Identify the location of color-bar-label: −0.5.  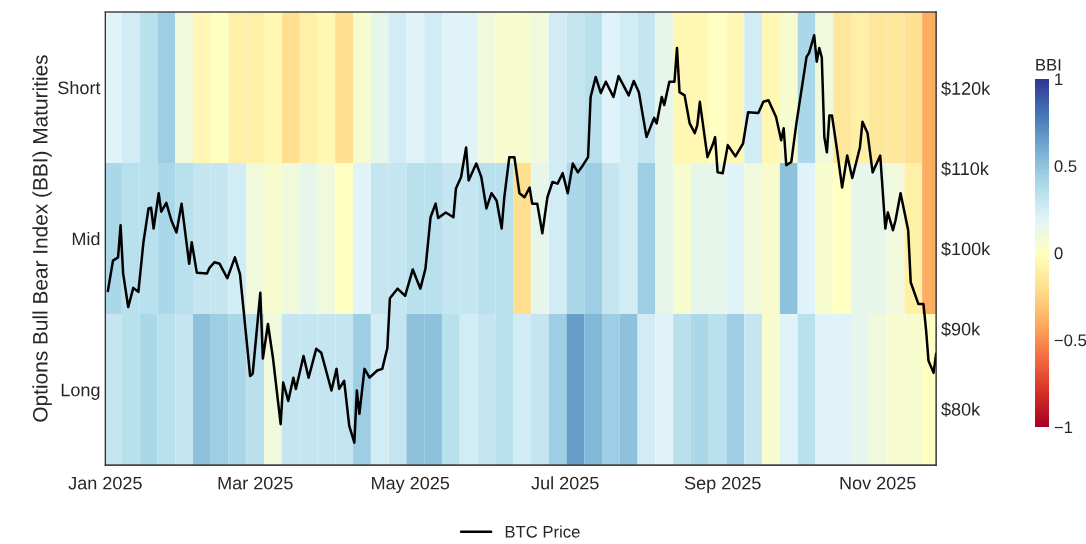
(1070, 340).